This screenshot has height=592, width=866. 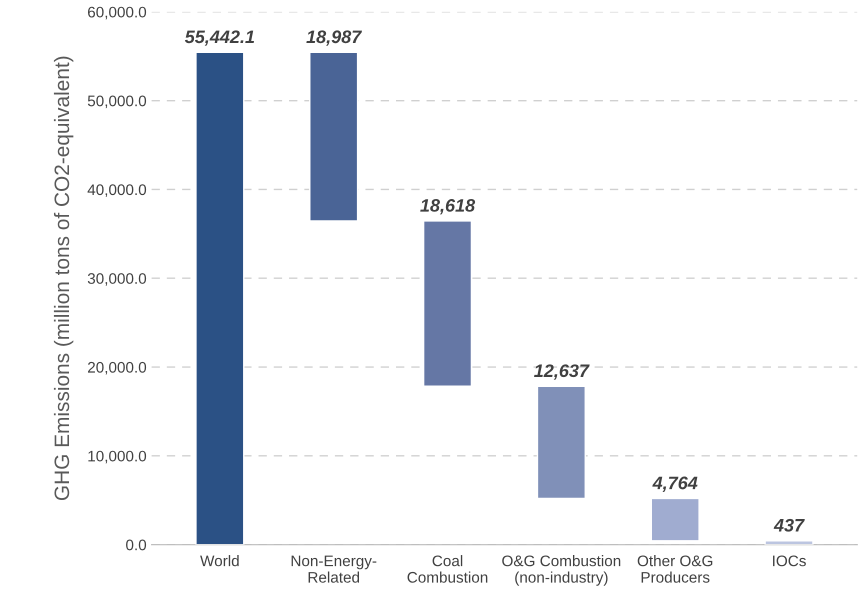 What do you see at coordinates (334, 569) in the screenshot?
I see `x-tick-label: Non-Energy- Related` at bounding box center [334, 569].